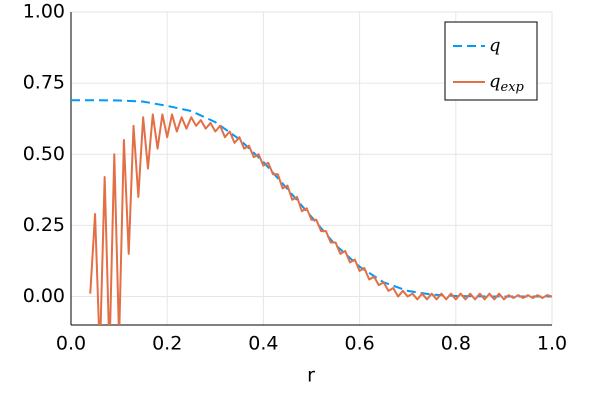 The width and height of the screenshot is (600, 400). Describe the element at coordinates (552, 344) in the screenshot. I see `x-tick-label: 1.0` at that location.